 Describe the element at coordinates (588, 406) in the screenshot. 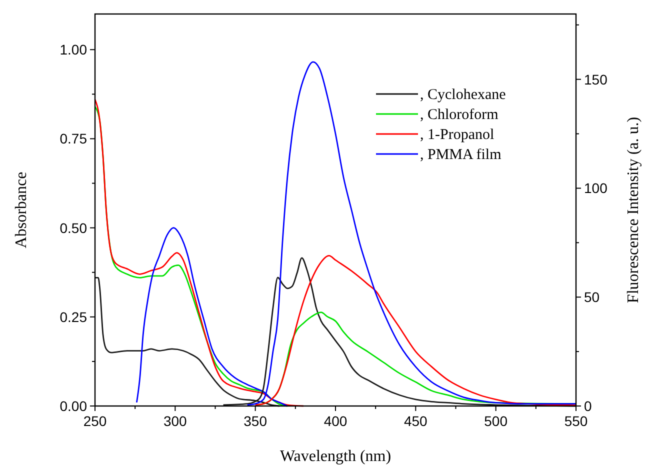

I see `y2-tick-label: 0` at that location.